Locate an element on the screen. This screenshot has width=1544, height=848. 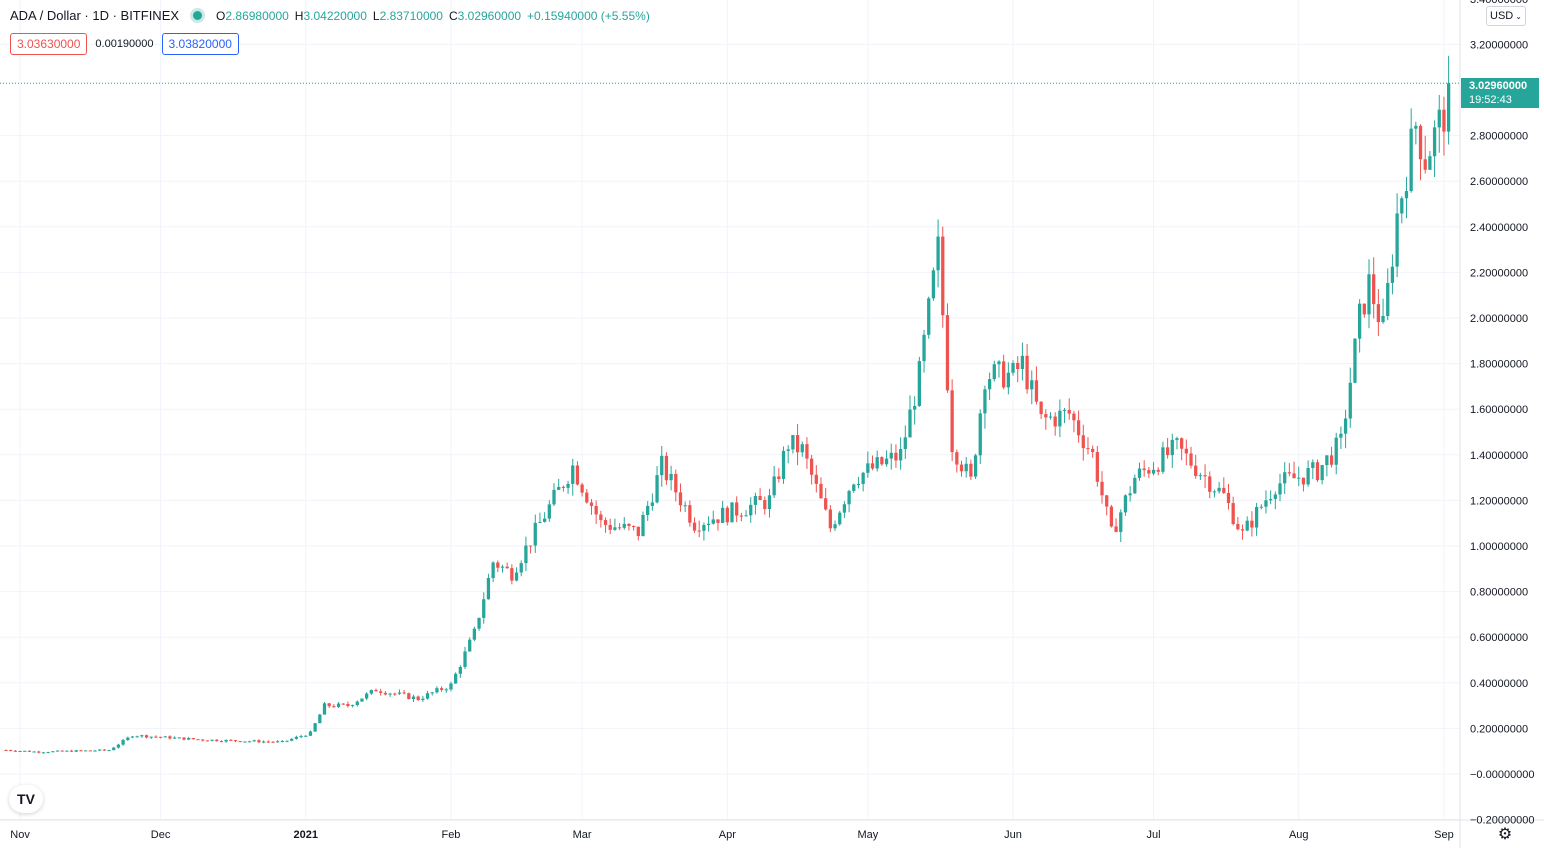
ohlc-close: C3.02960000 is located at coordinates (485, 15).